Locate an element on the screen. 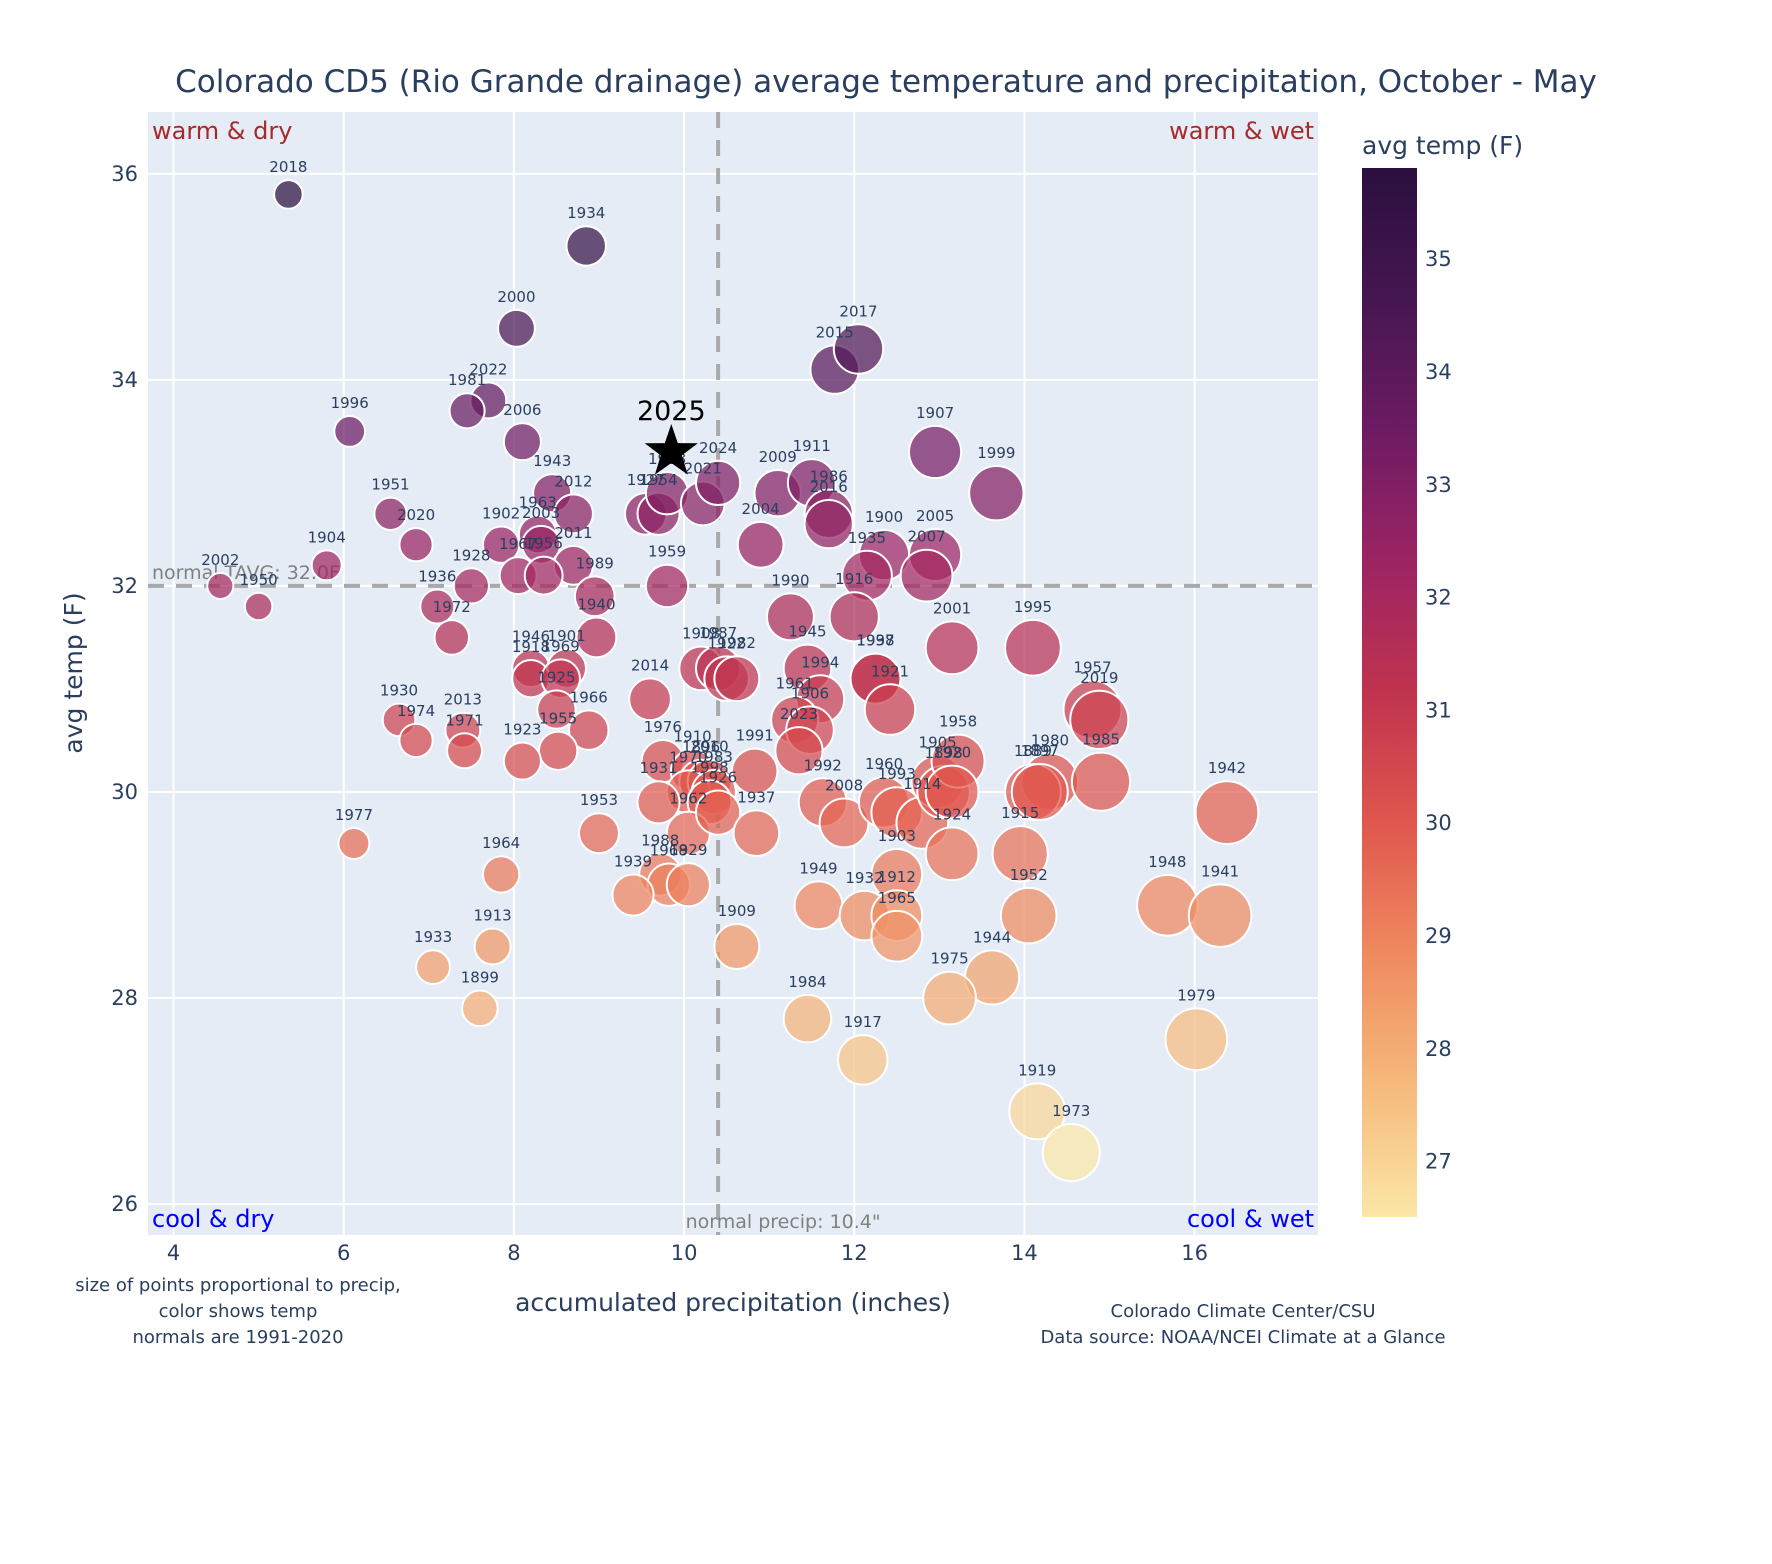 This screenshot has height=1564, width=1772. point-label: 1930 is located at coordinates (399, 691).